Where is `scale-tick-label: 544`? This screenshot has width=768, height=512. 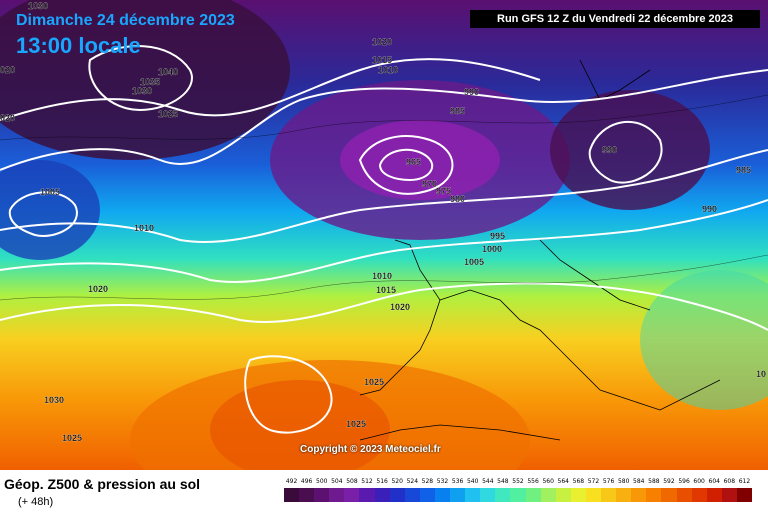 scale-tick-label: 544 is located at coordinates (488, 481).